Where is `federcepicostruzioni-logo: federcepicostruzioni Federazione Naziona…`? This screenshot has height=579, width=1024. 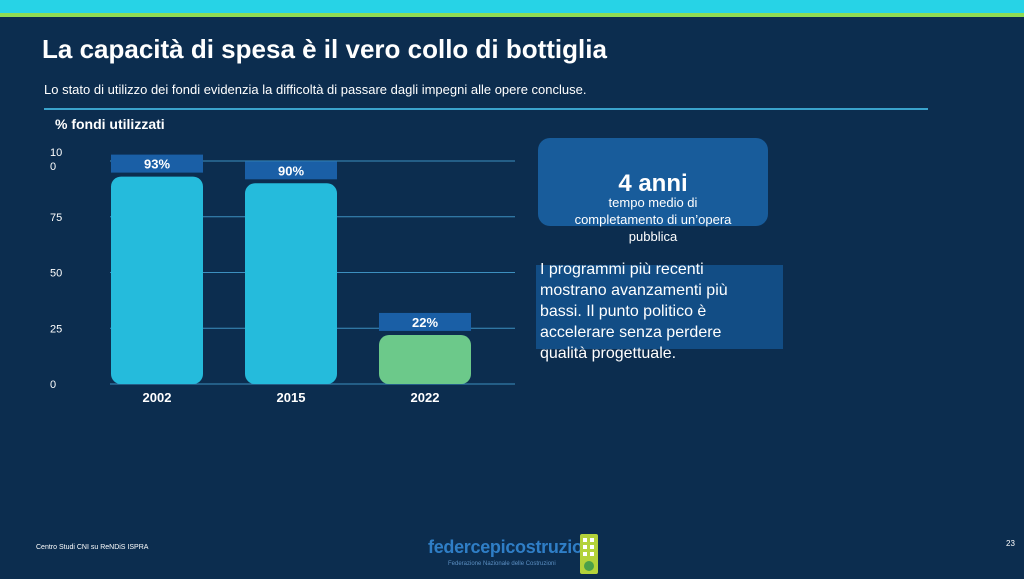 federcepicostruzioni-logo: federcepicostruzioni Federazione Naziona… is located at coordinates (518, 555).